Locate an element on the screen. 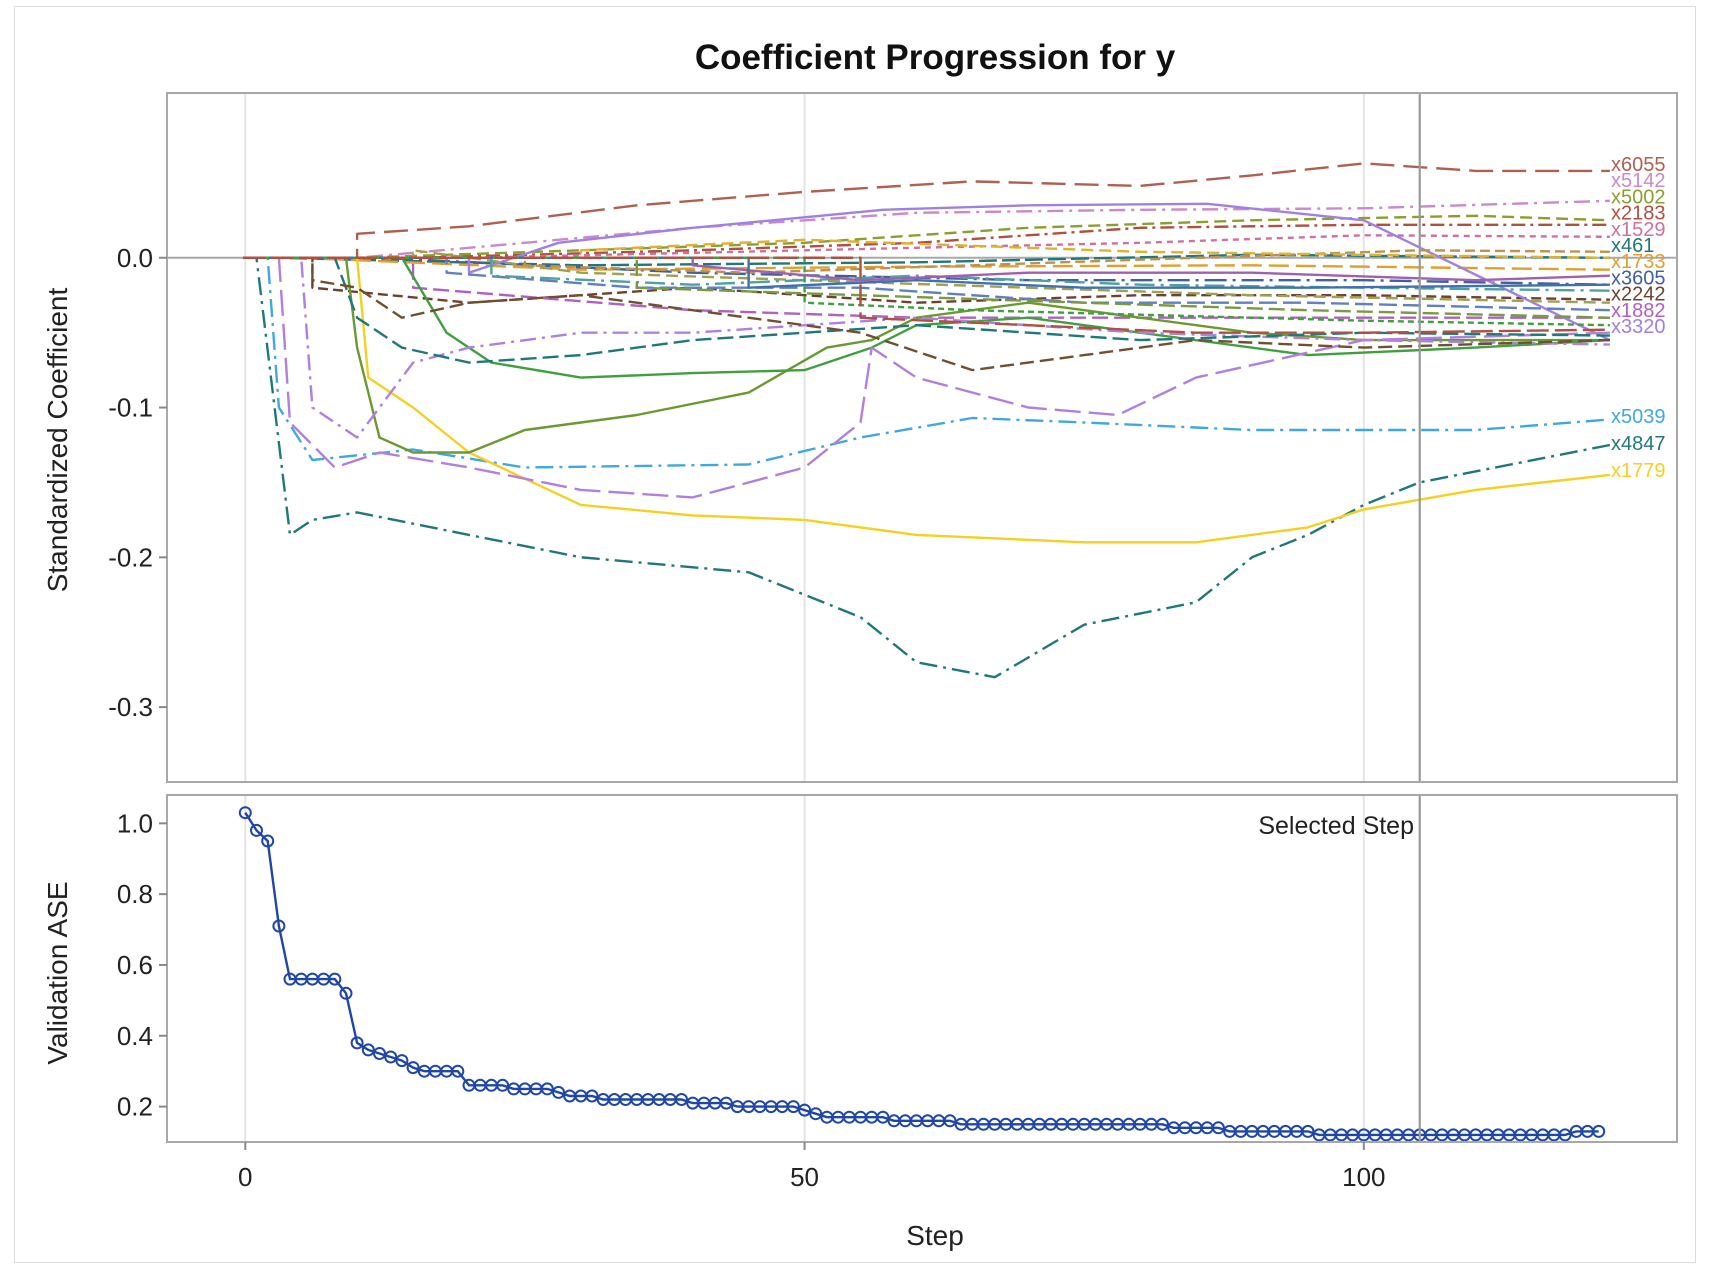  series-end-label: x461 is located at coordinates (1632, 246).